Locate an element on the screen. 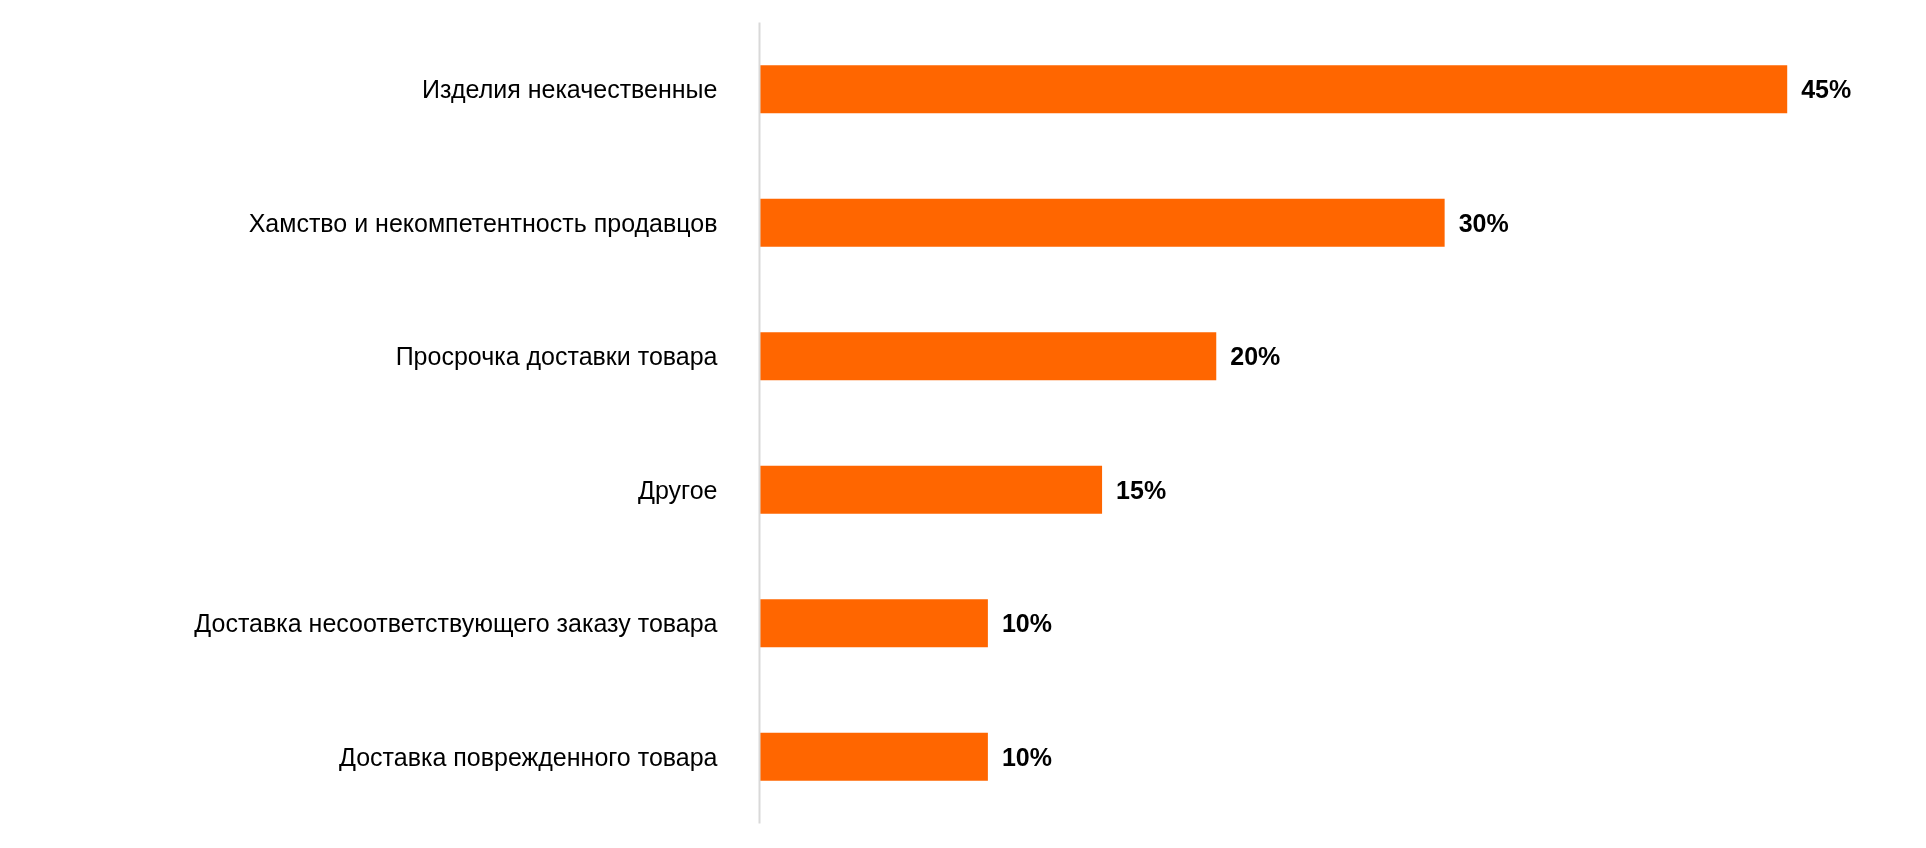  y-tick-label: Другое is located at coordinates (678, 489).